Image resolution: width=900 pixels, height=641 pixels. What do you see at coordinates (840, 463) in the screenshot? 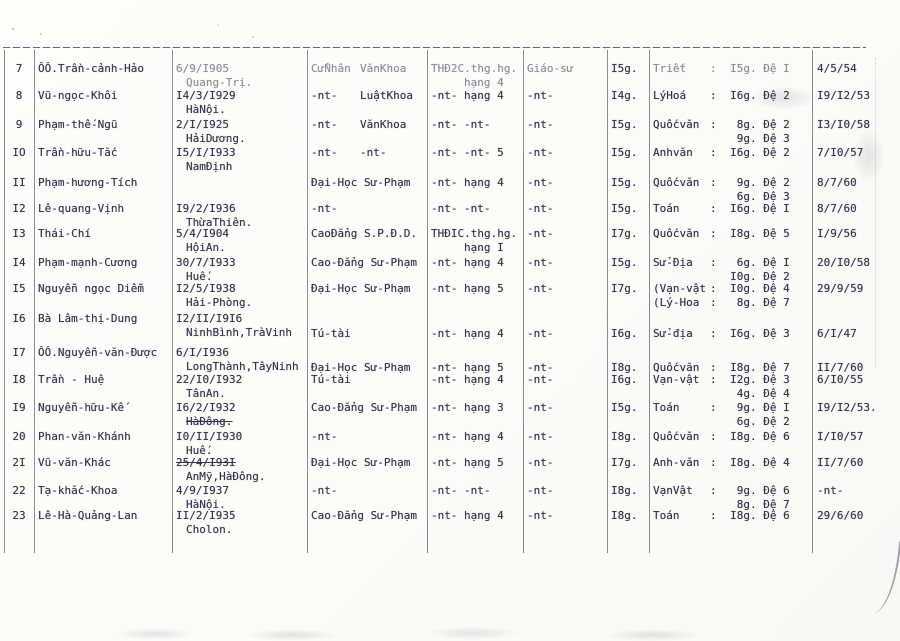
I see `cell-date: II/7/60` at bounding box center [840, 463].